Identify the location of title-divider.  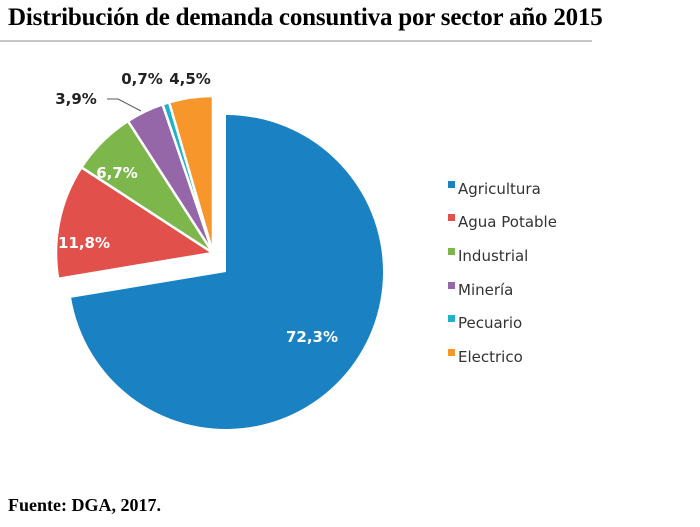
(296, 41).